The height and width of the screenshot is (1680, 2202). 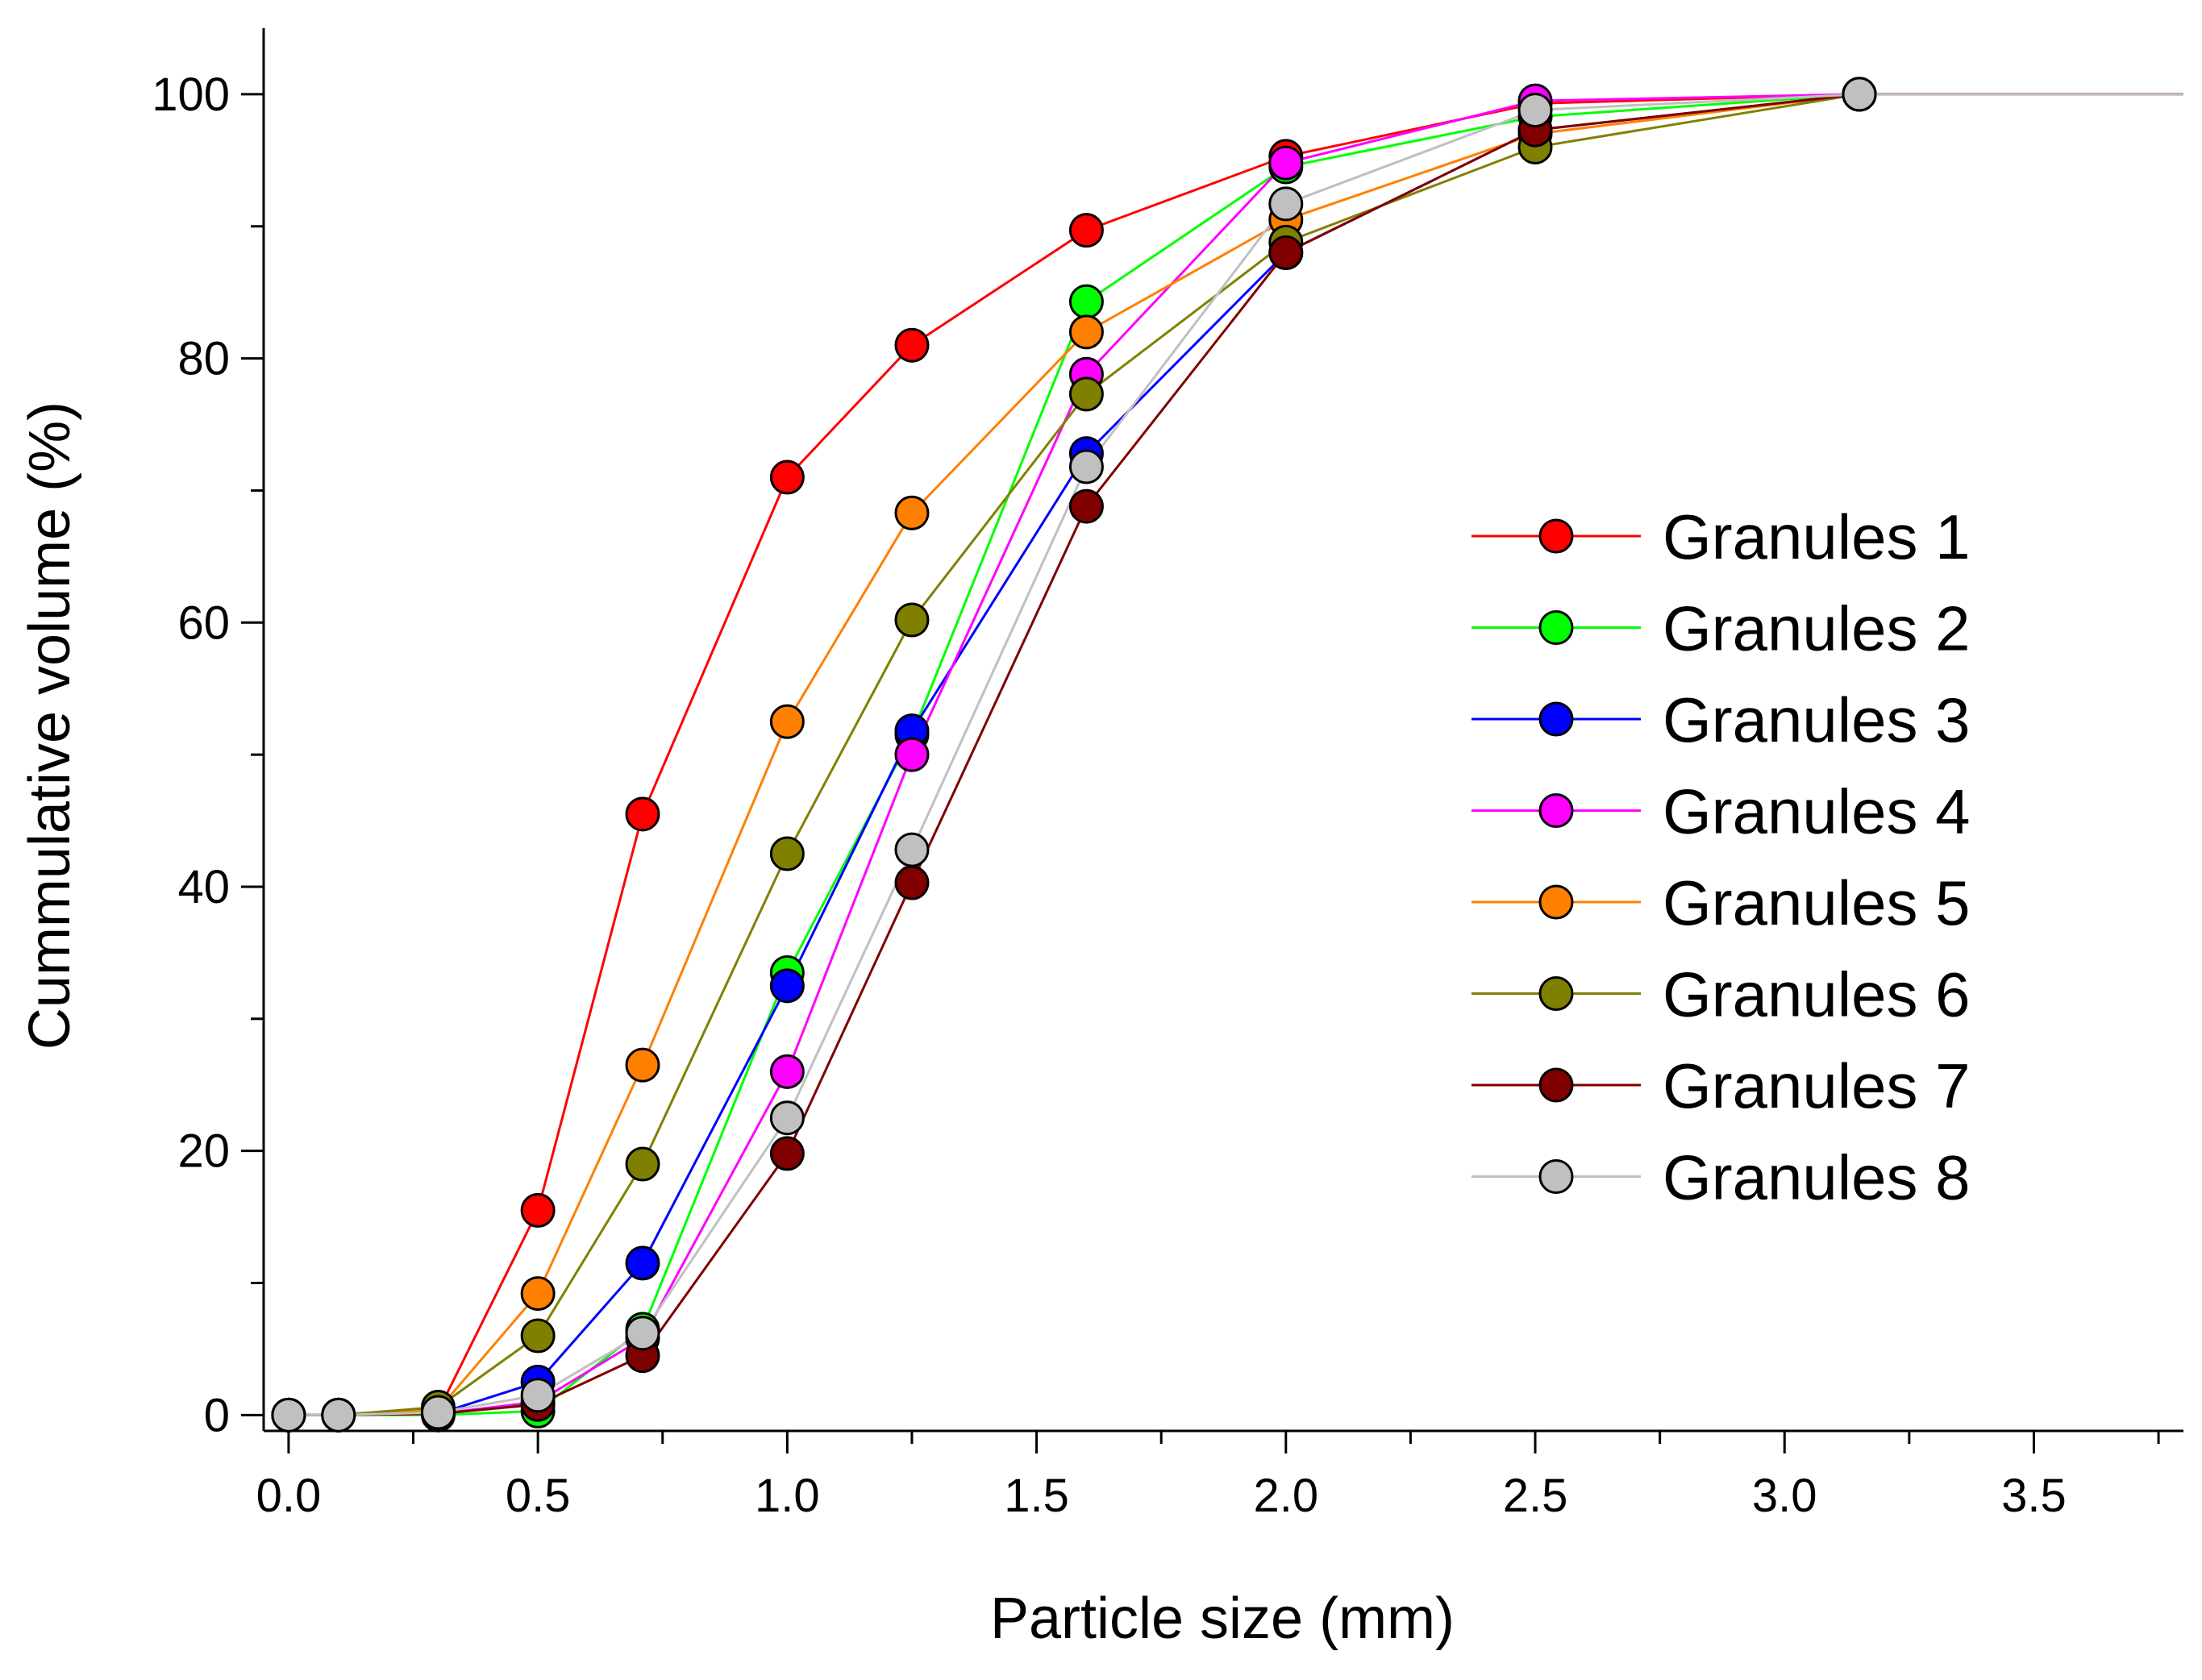 What do you see at coordinates (1817, 994) in the screenshot?
I see `legend-label-6: Granules 6` at bounding box center [1817, 994].